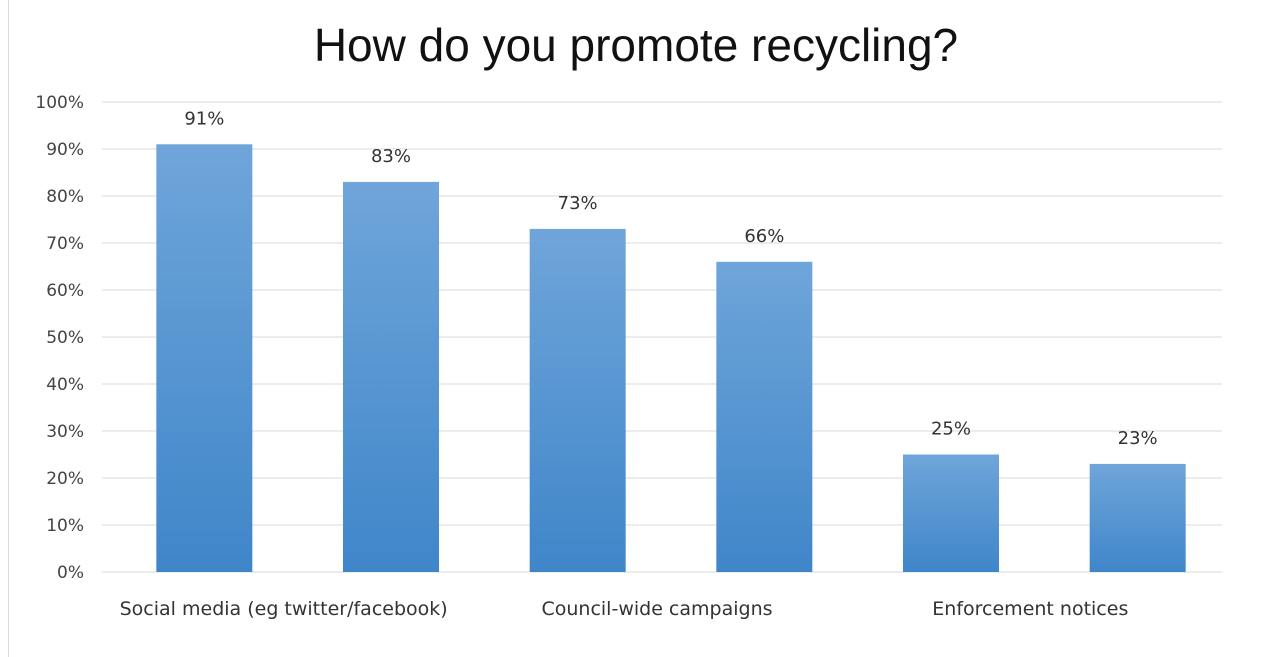 This screenshot has width=1272, height=657. What do you see at coordinates (65, 291) in the screenshot?
I see `y-tick-label: 60%` at bounding box center [65, 291].